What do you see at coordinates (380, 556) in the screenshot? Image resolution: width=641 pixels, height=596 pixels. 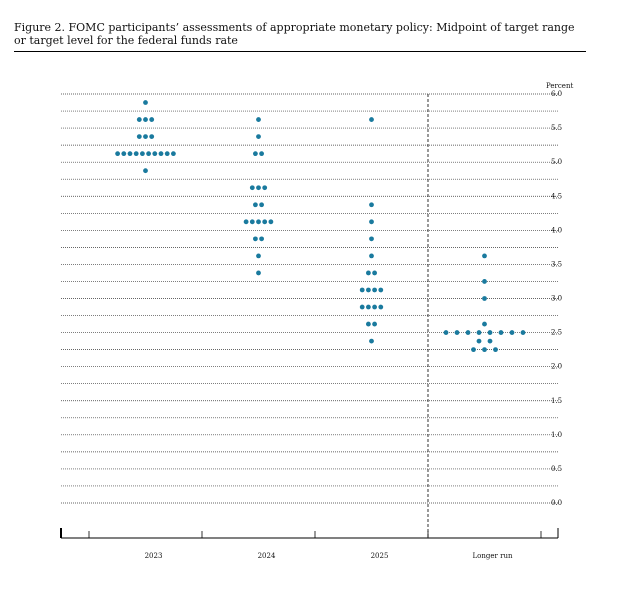 I see `x-tick-label: 2025` at bounding box center [380, 556].